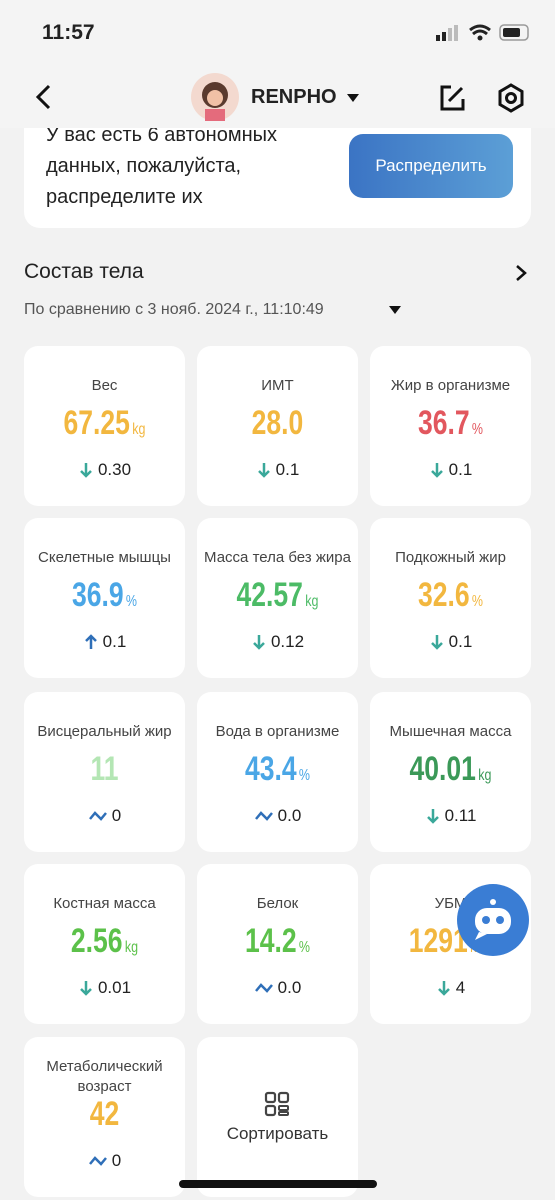 This screenshot has height=1200, width=555. Describe the element at coordinates (450, 557) in the screenshot. I see `metric-label: Подкожный жир` at that location.